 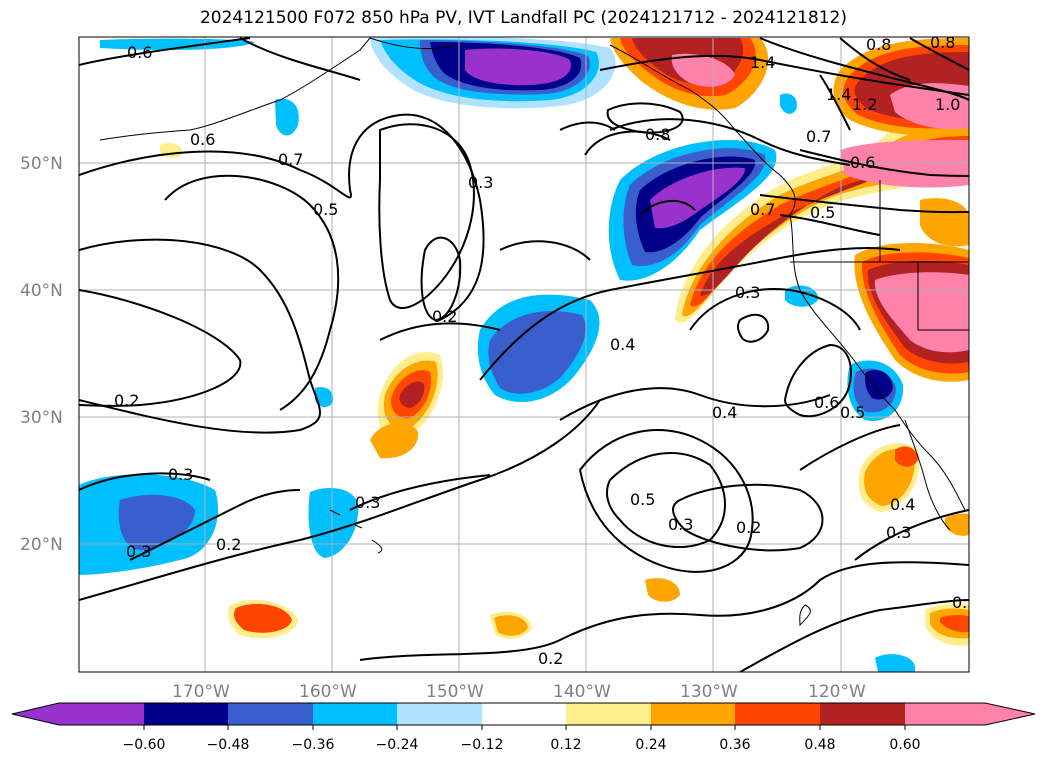 I want to click on colorbar-tick-label: −0.48, so click(x=228, y=745).